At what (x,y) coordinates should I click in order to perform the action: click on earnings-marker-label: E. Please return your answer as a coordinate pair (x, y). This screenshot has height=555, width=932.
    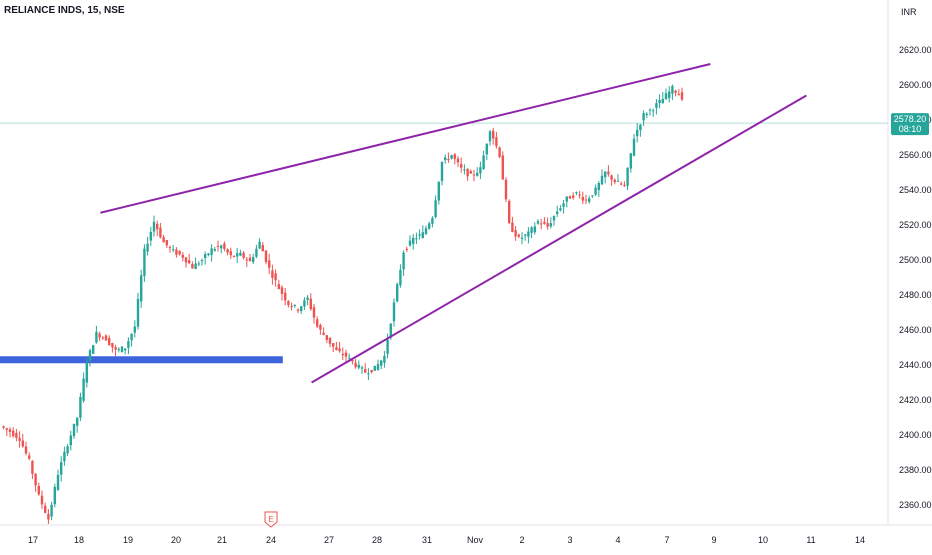
    Looking at the image, I should click on (270, 519).